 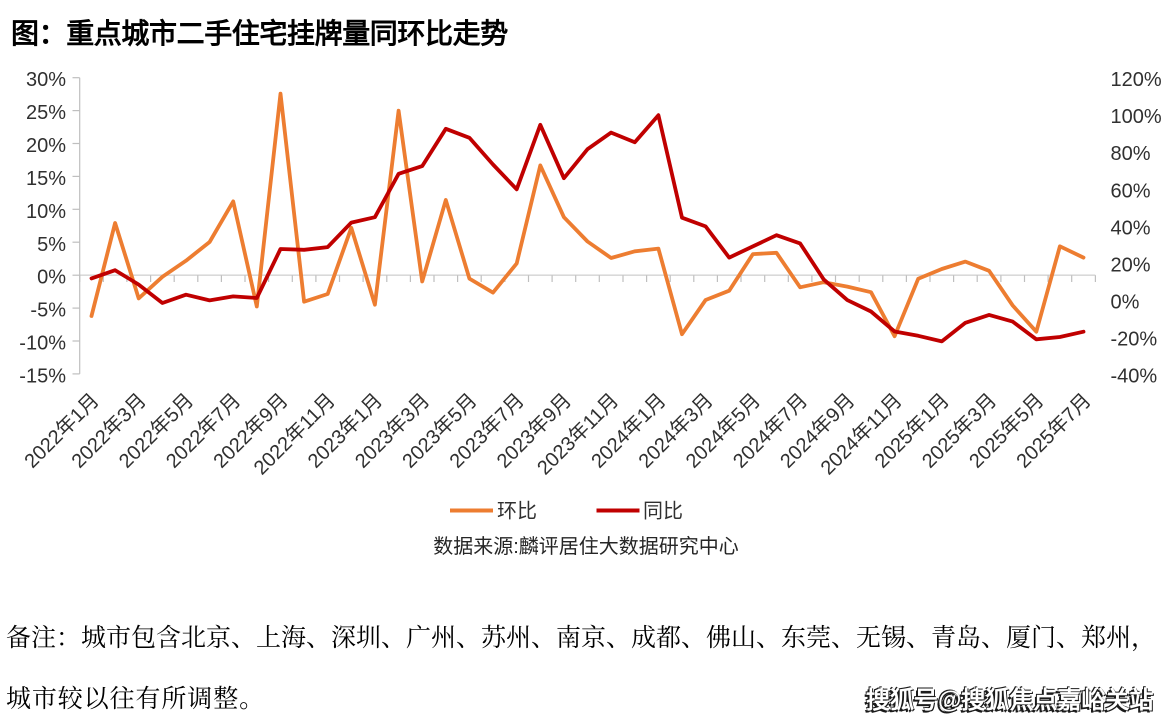 I want to click on svg-text: -20%, so click(x=1134, y=339).